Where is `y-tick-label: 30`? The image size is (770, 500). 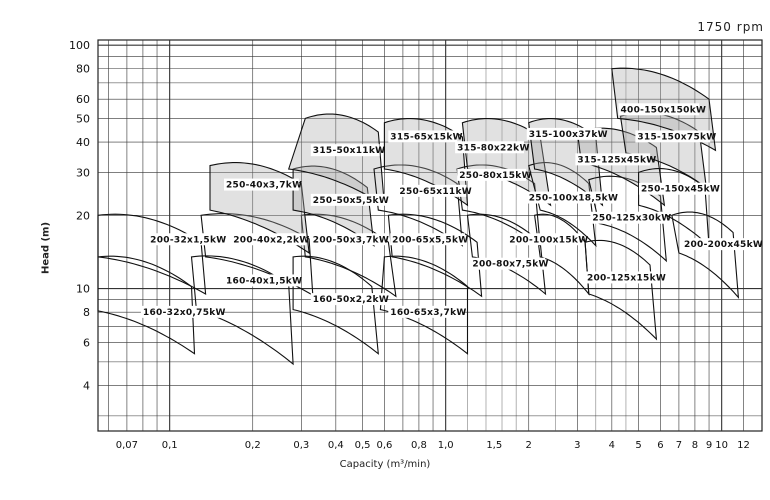
y-tick-label: 30 is located at coordinates (83, 172).